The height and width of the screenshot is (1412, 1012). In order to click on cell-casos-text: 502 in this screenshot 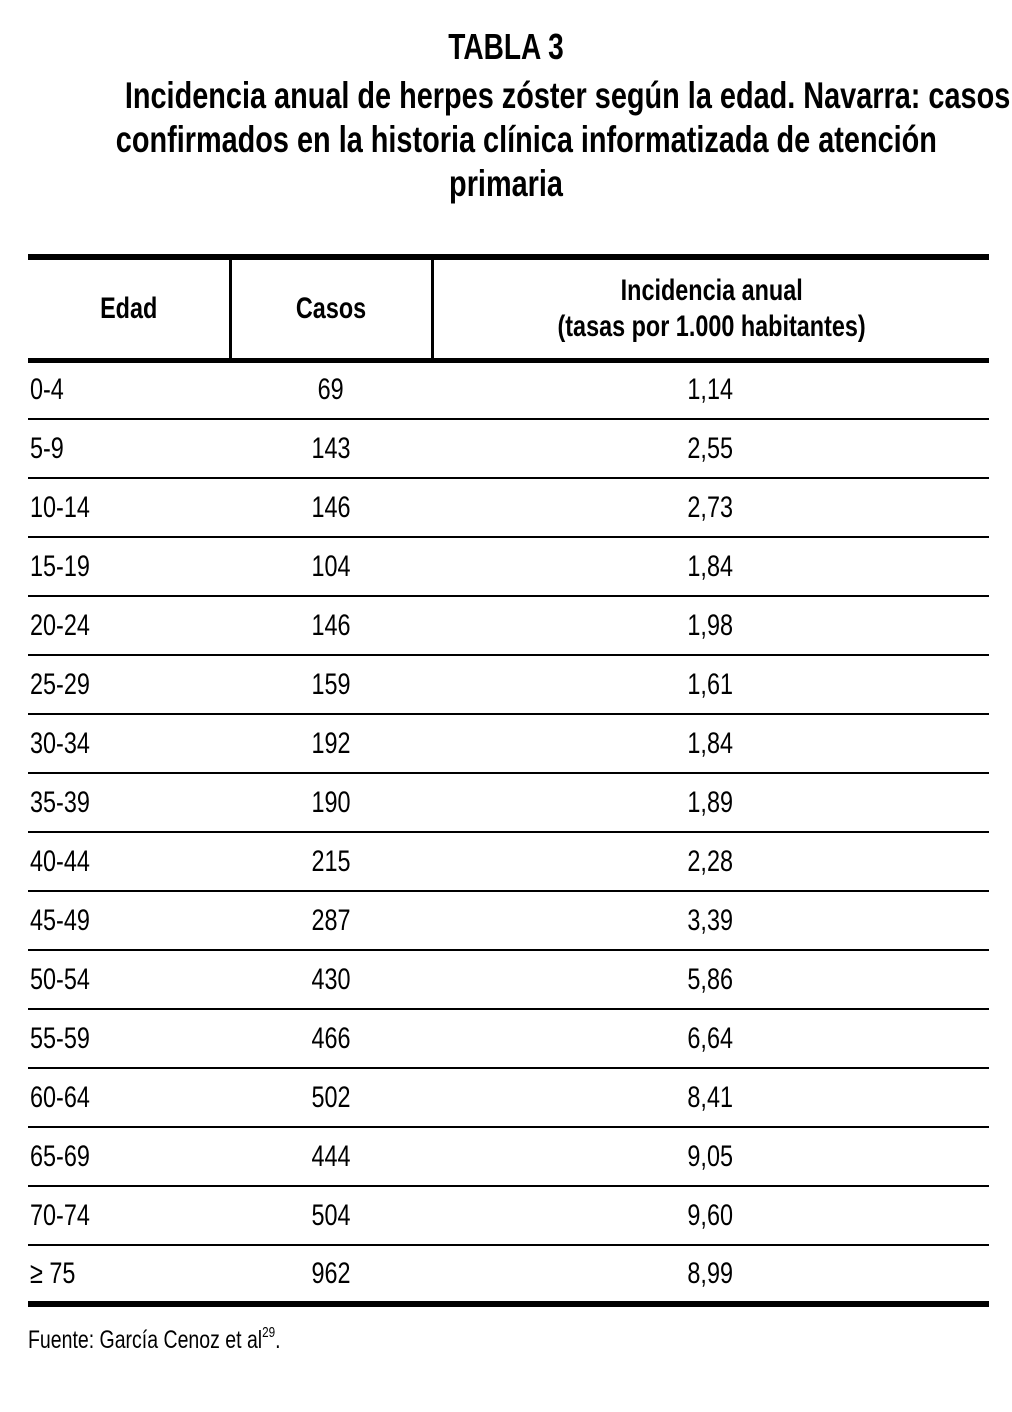, I will do `click(331, 1097)`.